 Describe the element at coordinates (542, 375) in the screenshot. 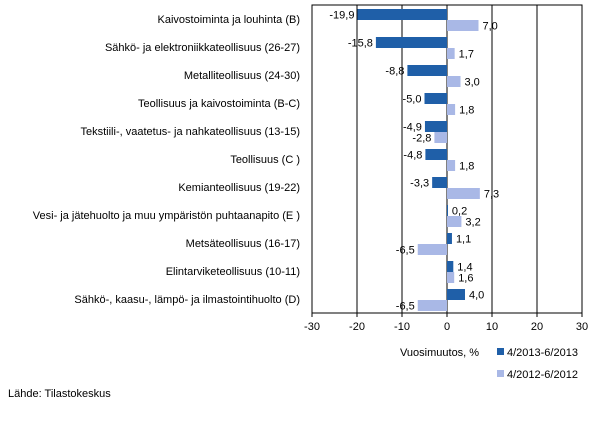

I see `legend-label: 4/2012-6/2012` at that location.